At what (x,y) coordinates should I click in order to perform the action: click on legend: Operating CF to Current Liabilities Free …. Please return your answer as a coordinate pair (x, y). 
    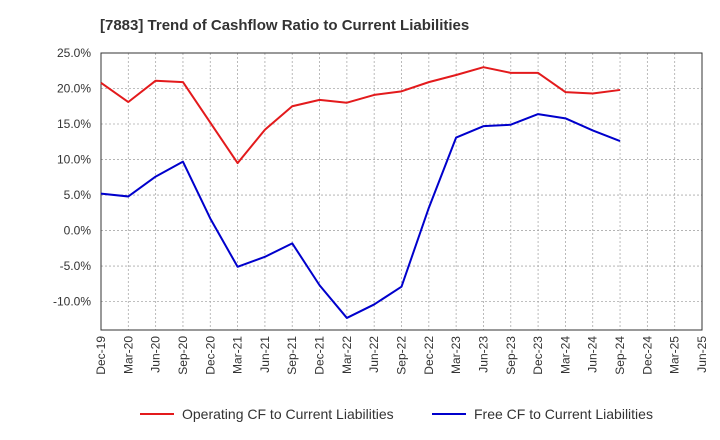
    Looking at the image, I should click on (396, 414).